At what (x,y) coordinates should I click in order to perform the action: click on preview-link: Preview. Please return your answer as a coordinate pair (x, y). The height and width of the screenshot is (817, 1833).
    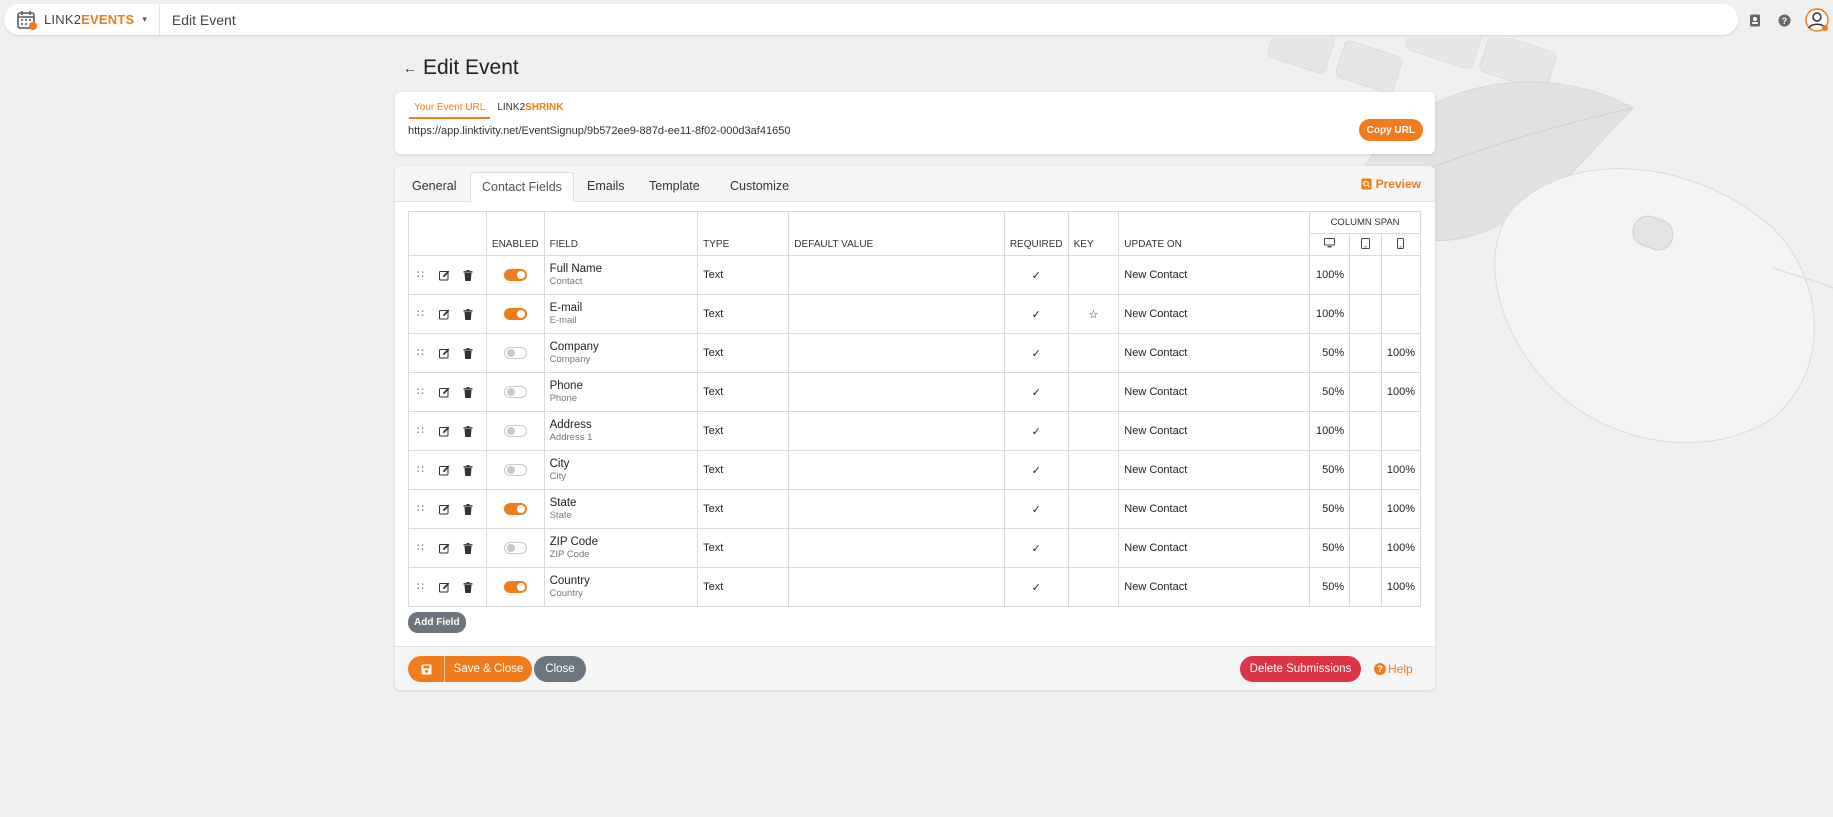
    Looking at the image, I should click on (1391, 184).